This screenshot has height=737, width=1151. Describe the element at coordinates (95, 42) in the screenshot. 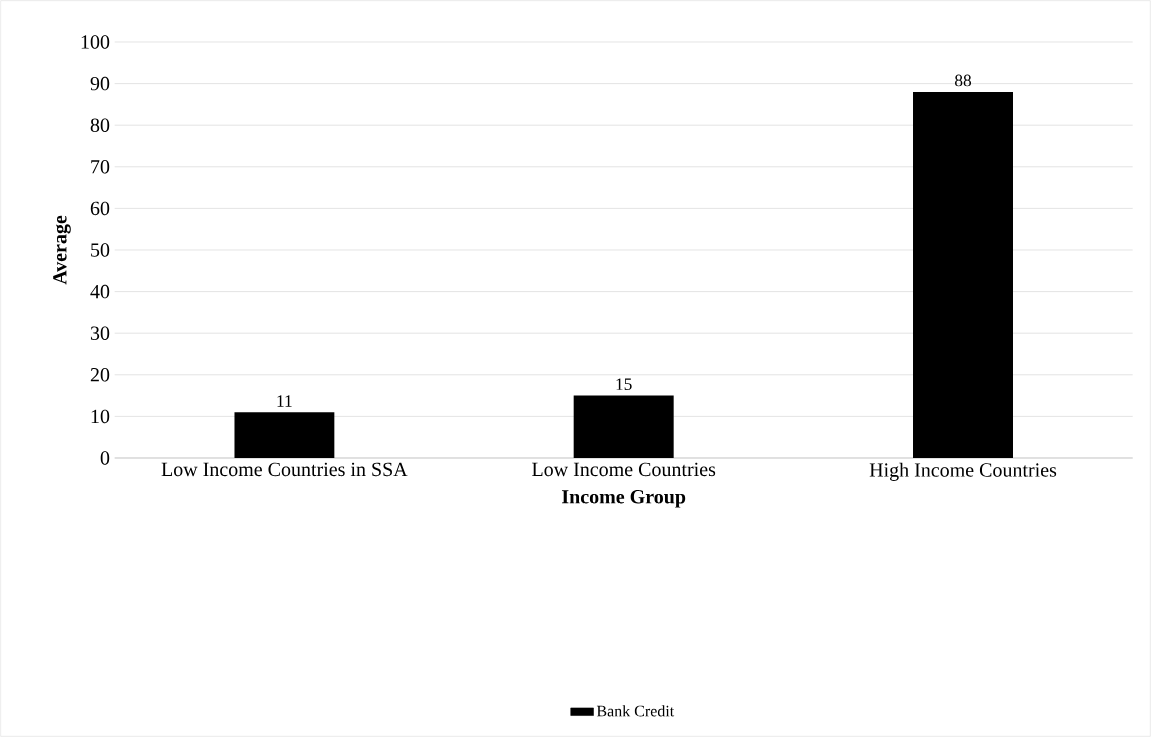

I see `y-tick-label: 100` at that location.